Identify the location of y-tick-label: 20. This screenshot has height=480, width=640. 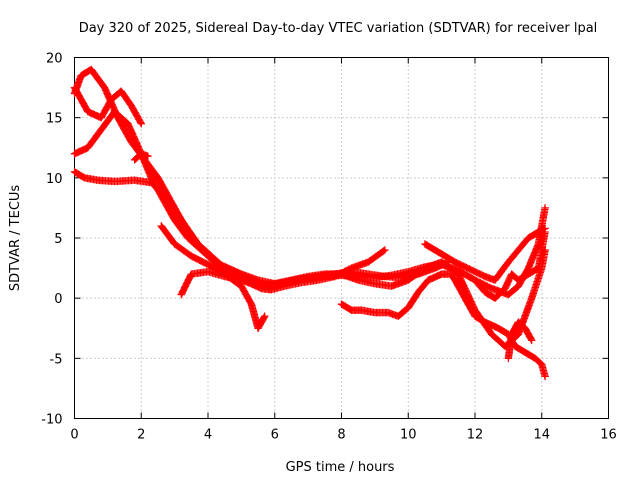
(54, 59).